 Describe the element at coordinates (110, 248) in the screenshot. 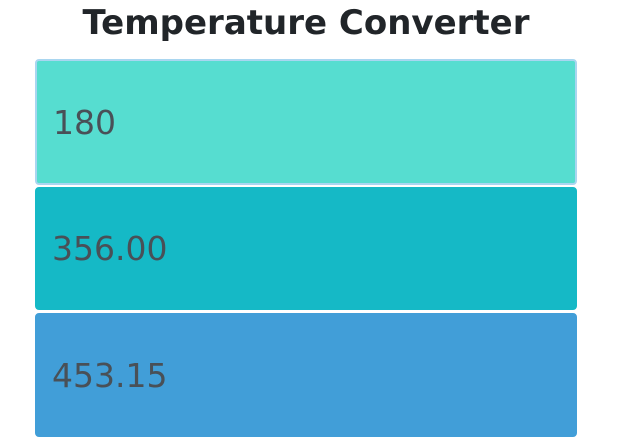

I see `fahrenheit-value: 356.00` at that location.